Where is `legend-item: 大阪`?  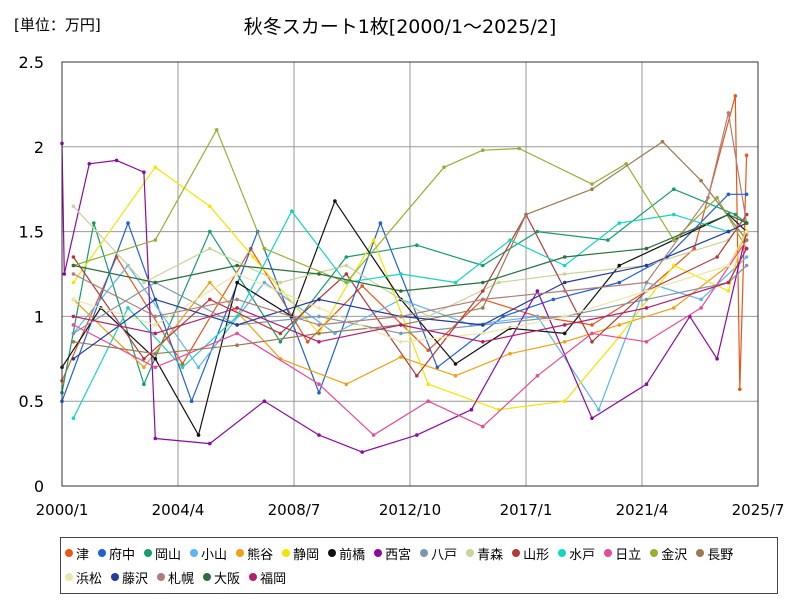
legend-item: 大阪 is located at coordinates (221, 577).